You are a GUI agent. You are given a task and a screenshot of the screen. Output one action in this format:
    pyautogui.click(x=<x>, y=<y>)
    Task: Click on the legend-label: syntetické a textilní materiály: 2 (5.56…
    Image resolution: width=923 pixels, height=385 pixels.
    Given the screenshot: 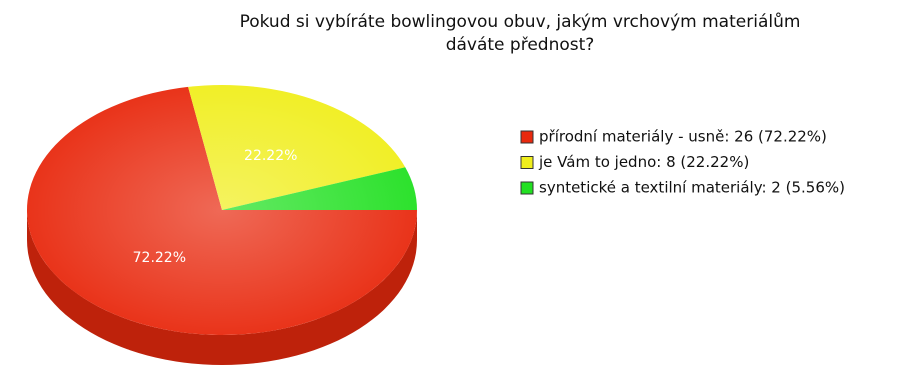 What is the action you would take?
    pyautogui.click(x=692, y=188)
    